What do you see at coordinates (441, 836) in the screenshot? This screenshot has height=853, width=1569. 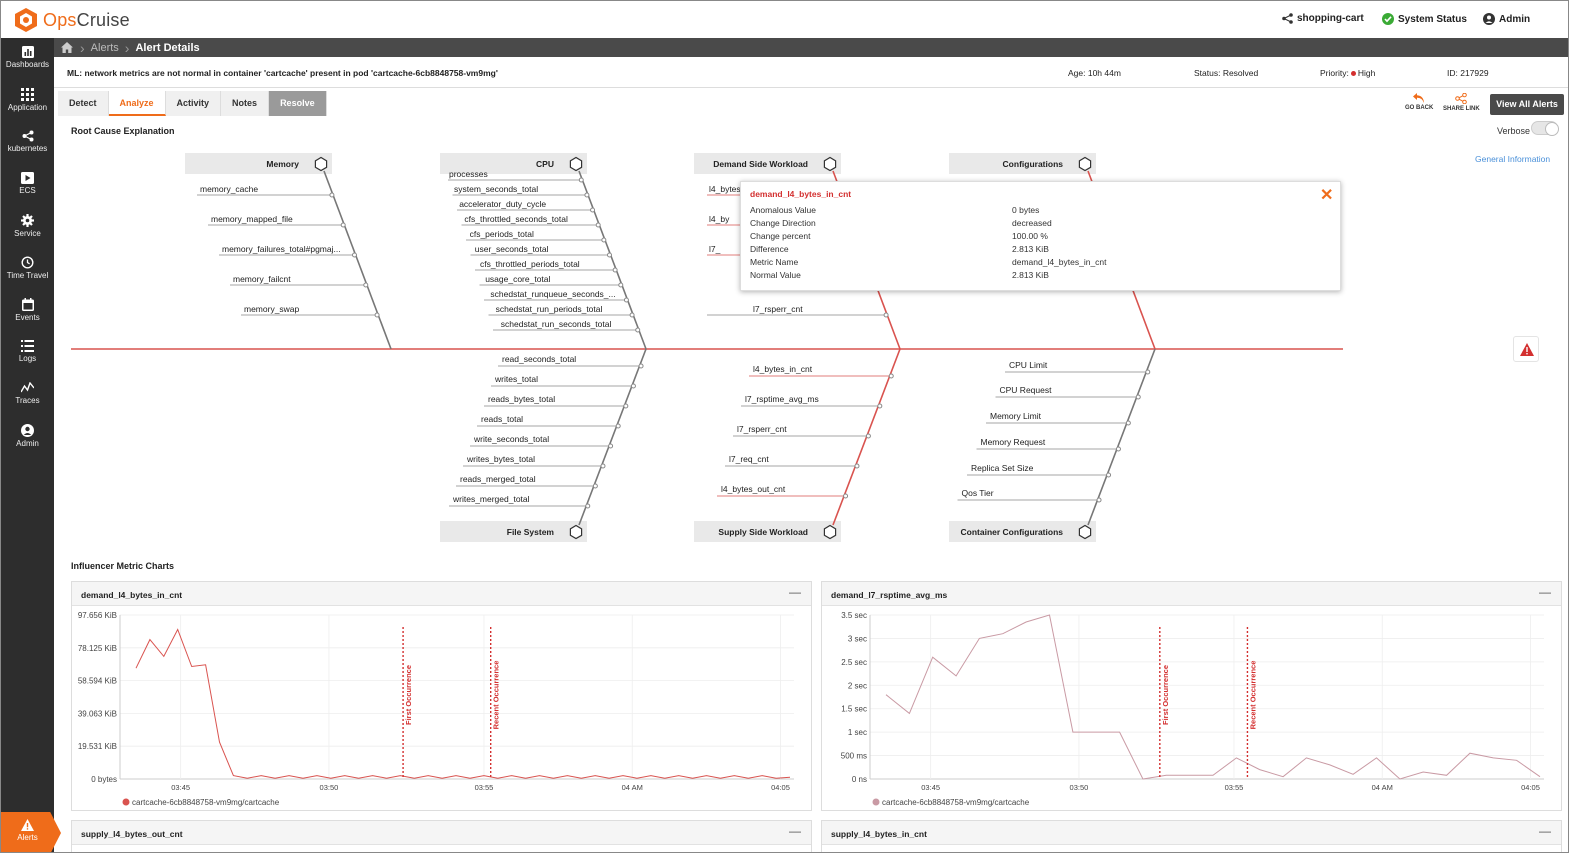 I see `chart-panel-supply-l4-out: supply_l4_bytes_out_cnt —` at bounding box center [441, 836].